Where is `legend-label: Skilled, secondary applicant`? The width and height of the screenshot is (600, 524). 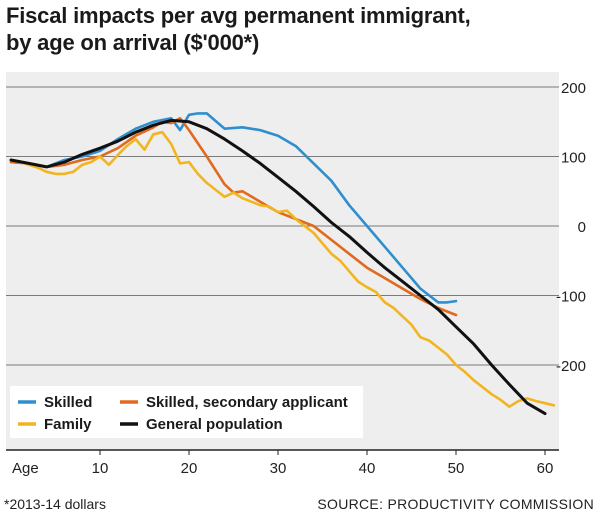 legend-label: Skilled, secondary applicant is located at coordinates (247, 402).